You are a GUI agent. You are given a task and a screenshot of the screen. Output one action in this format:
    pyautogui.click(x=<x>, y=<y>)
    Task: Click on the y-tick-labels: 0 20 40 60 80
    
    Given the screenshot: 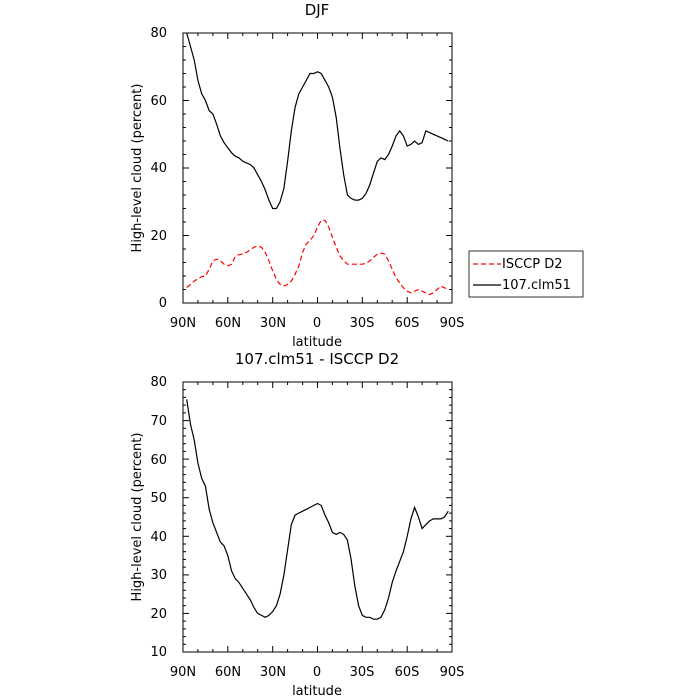 What is the action you would take?
    pyautogui.click(x=158, y=168)
    